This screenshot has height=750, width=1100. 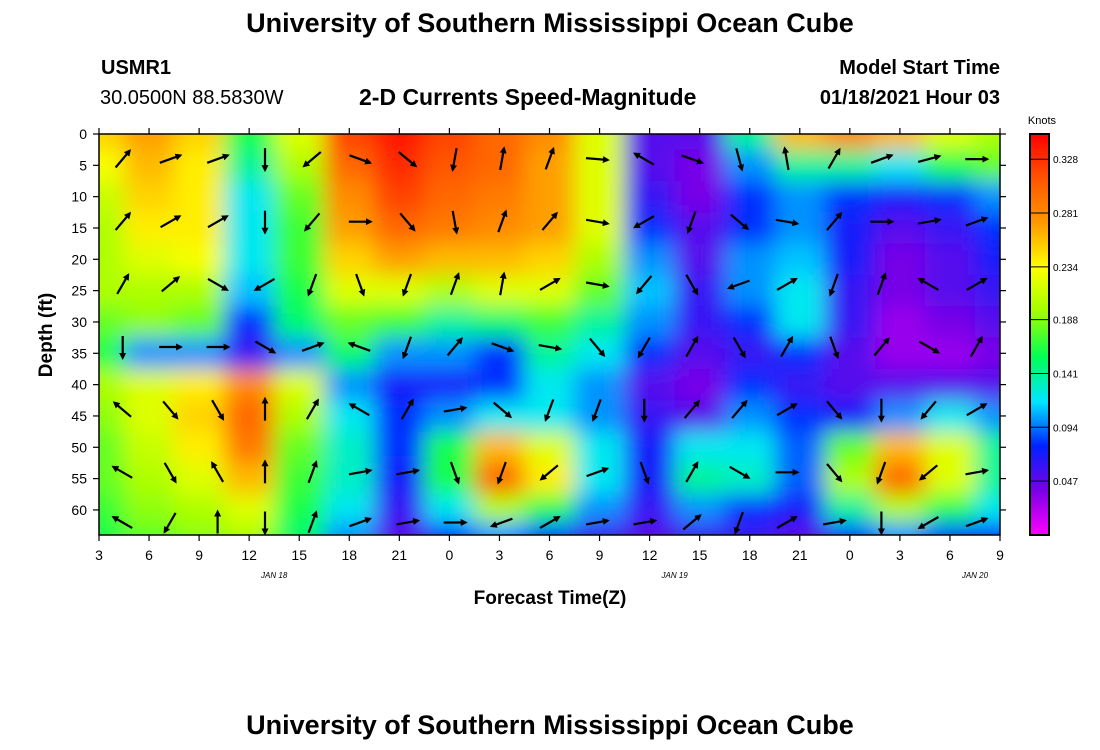 I want to click on y-tick-label: 25, so click(x=79, y=291).